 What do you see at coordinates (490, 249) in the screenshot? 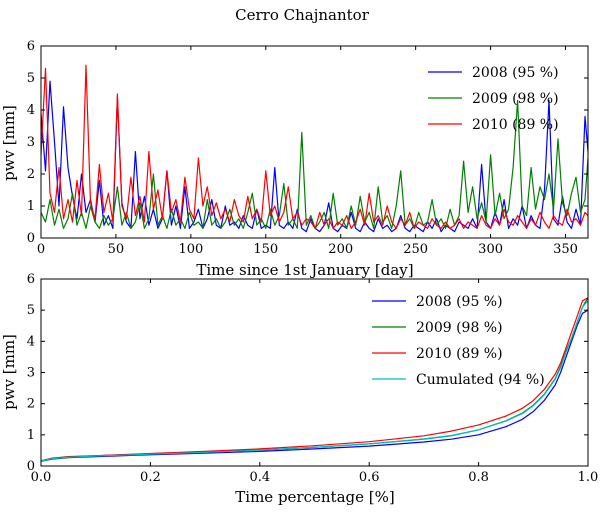
I see `timeseries-x-tick-label: 300` at bounding box center [490, 249].